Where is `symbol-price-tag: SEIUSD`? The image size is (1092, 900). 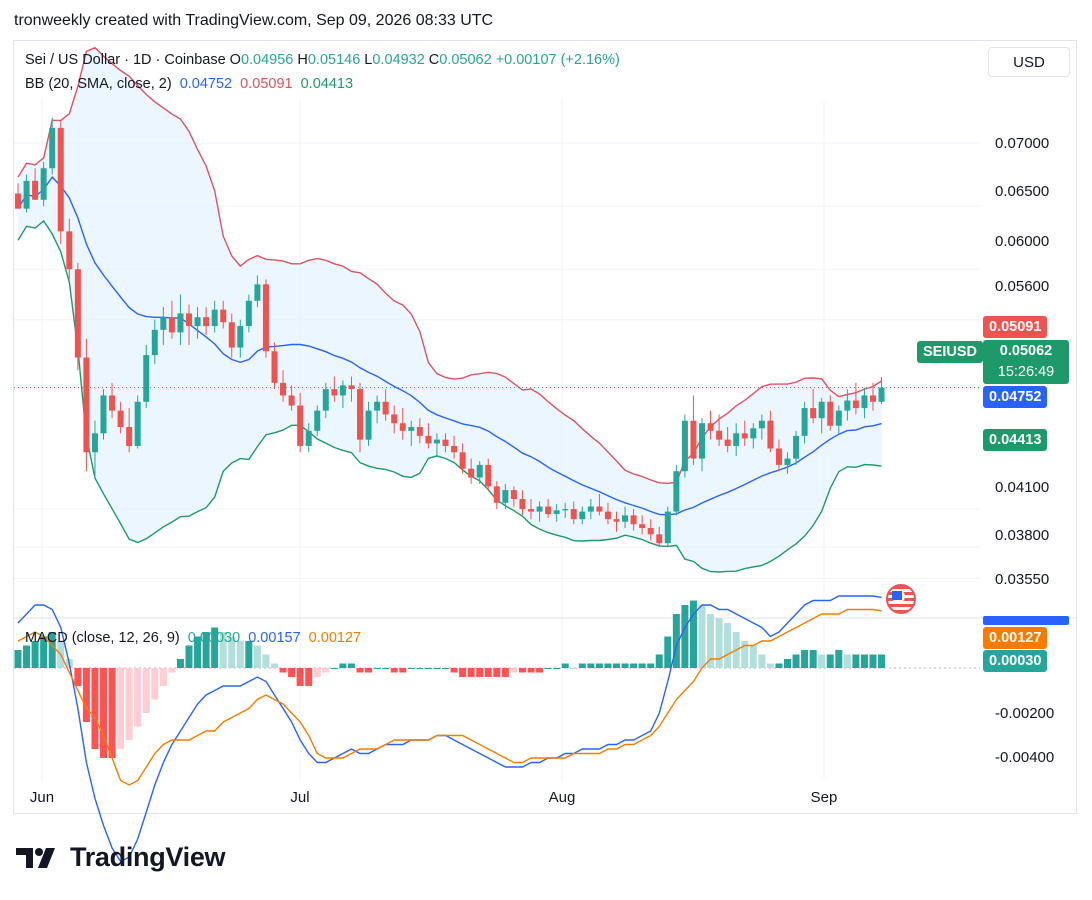
symbol-price-tag: SEIUSD is located at coordinates (950, 352).